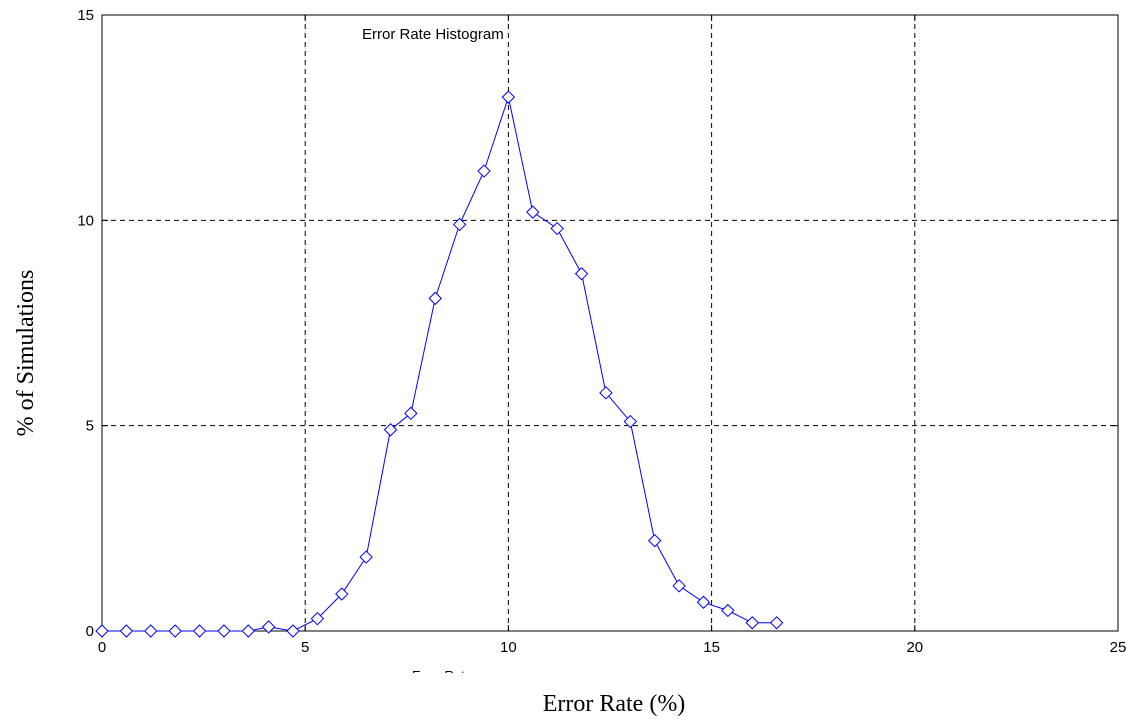 The image size is (1138, 724). What do you see at coordinates (90, 426) in the screenshot?
I see `y-tick-label: 5` at bounding box center [90, 426].